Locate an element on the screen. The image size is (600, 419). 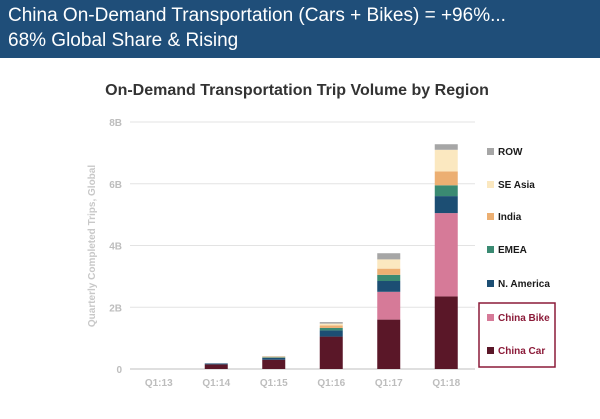
y-tick-label: 2B is located at coordinates (115, 308).